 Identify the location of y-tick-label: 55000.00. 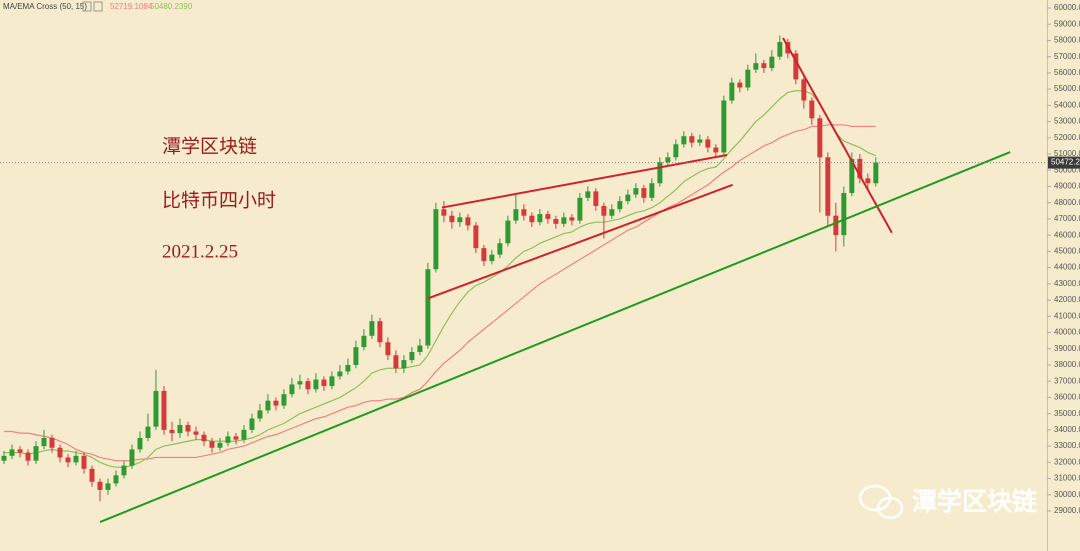
(1067, 88).